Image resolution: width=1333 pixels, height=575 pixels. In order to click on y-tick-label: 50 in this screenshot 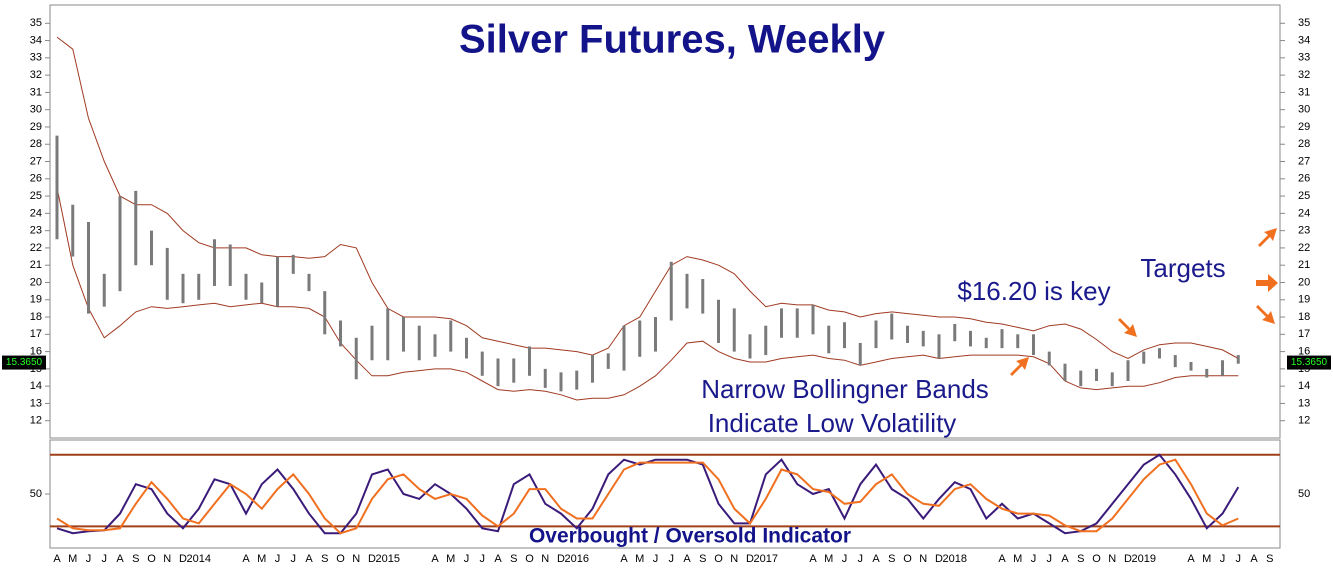, I will do `click(36, 494)`.